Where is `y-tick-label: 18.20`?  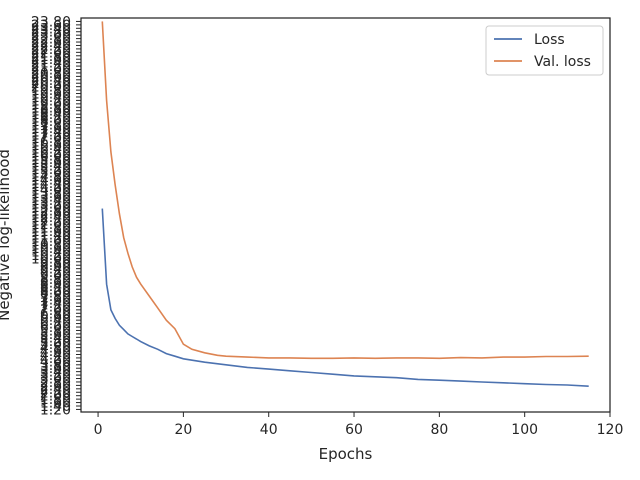
y-tick-label: 18.20 is located at coordinates (51, 119).